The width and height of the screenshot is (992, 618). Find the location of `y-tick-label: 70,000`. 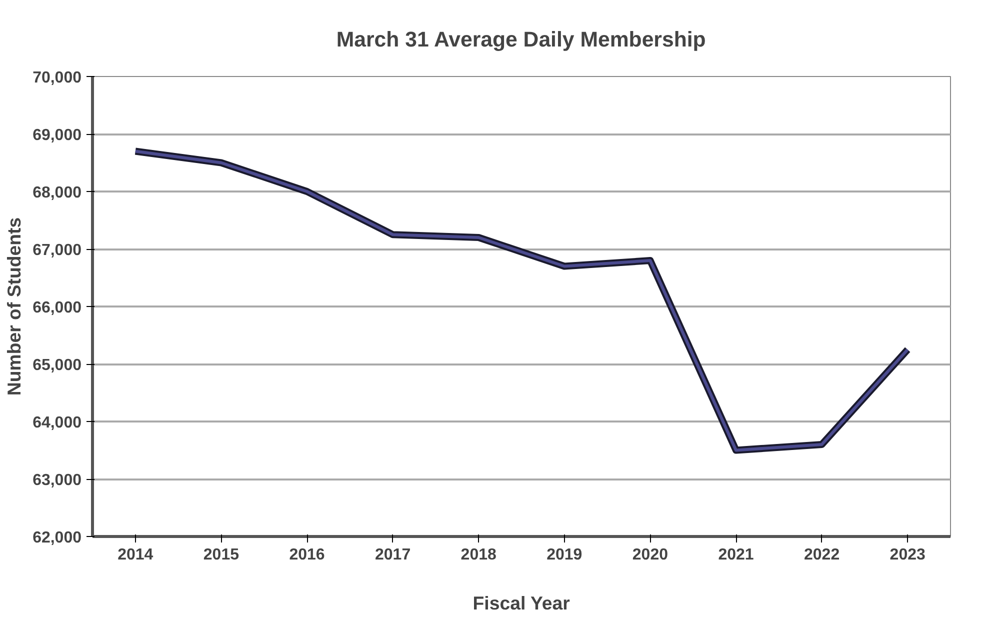

y-tick-label: 70,000 is located at coordinates (57, 78).